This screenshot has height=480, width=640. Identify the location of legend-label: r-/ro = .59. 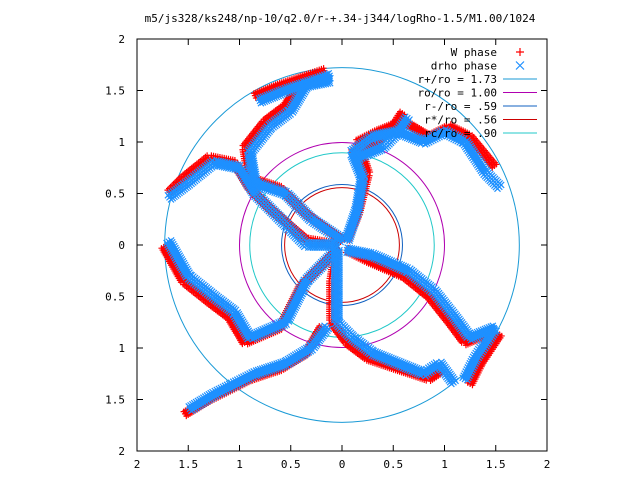
(460, 106).